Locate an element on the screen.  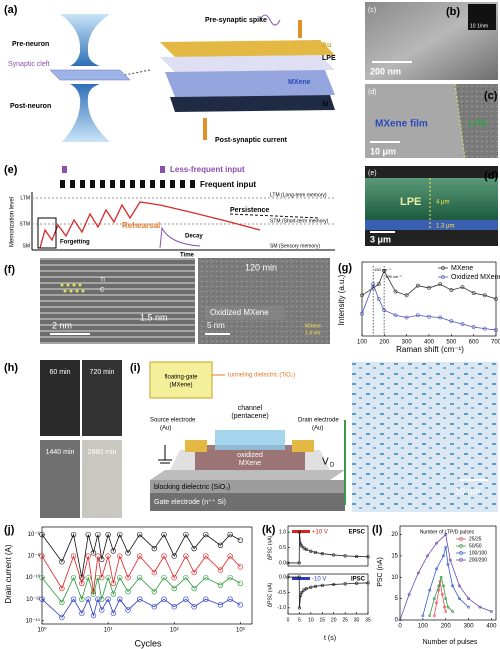
x-tick-label: 30 is located at coordinates (357, 620).